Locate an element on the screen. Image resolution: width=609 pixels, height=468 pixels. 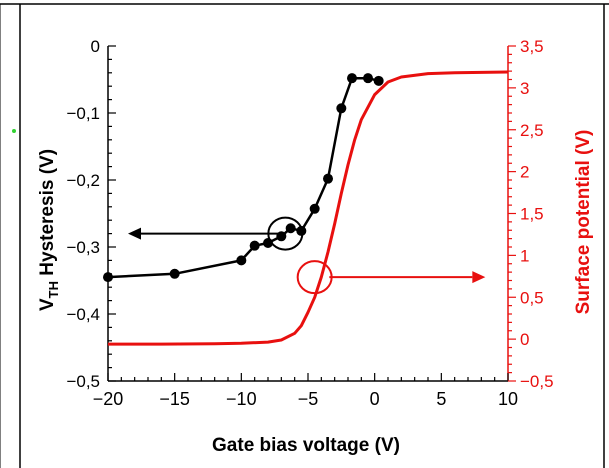
y-axis-left-label-rest: Hysteresis (V) is located at coordinates (47, 215).